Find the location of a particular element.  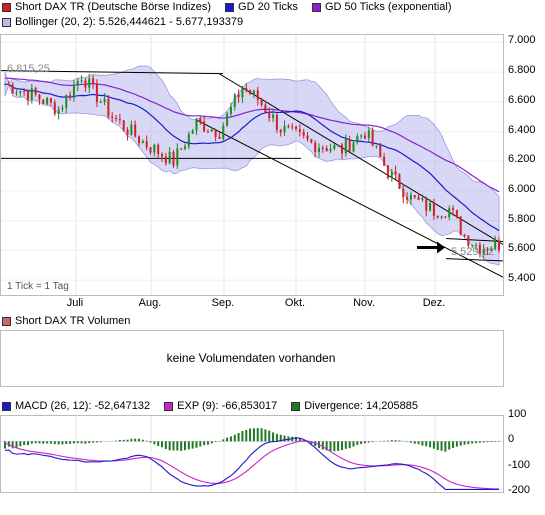

price-x-tick-label: Sep. is located at coordinates (223, 303).